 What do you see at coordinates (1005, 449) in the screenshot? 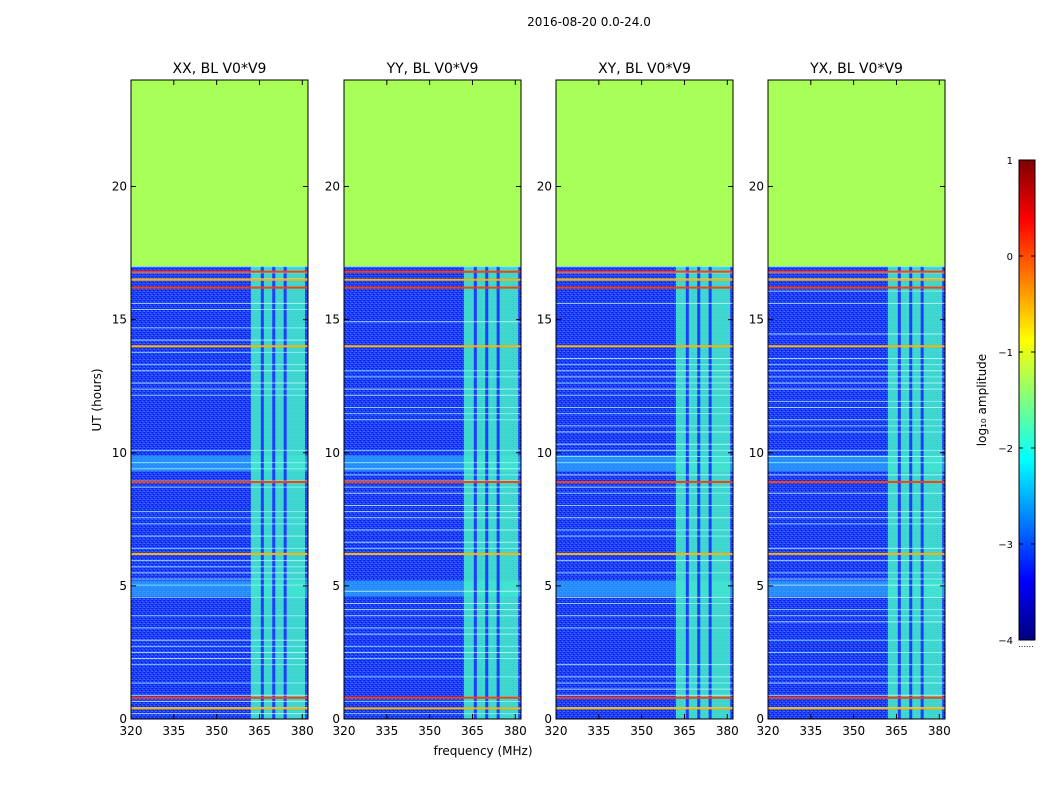
I see `colorbar-tick-label: −2` at bounding box center [1005, 449].